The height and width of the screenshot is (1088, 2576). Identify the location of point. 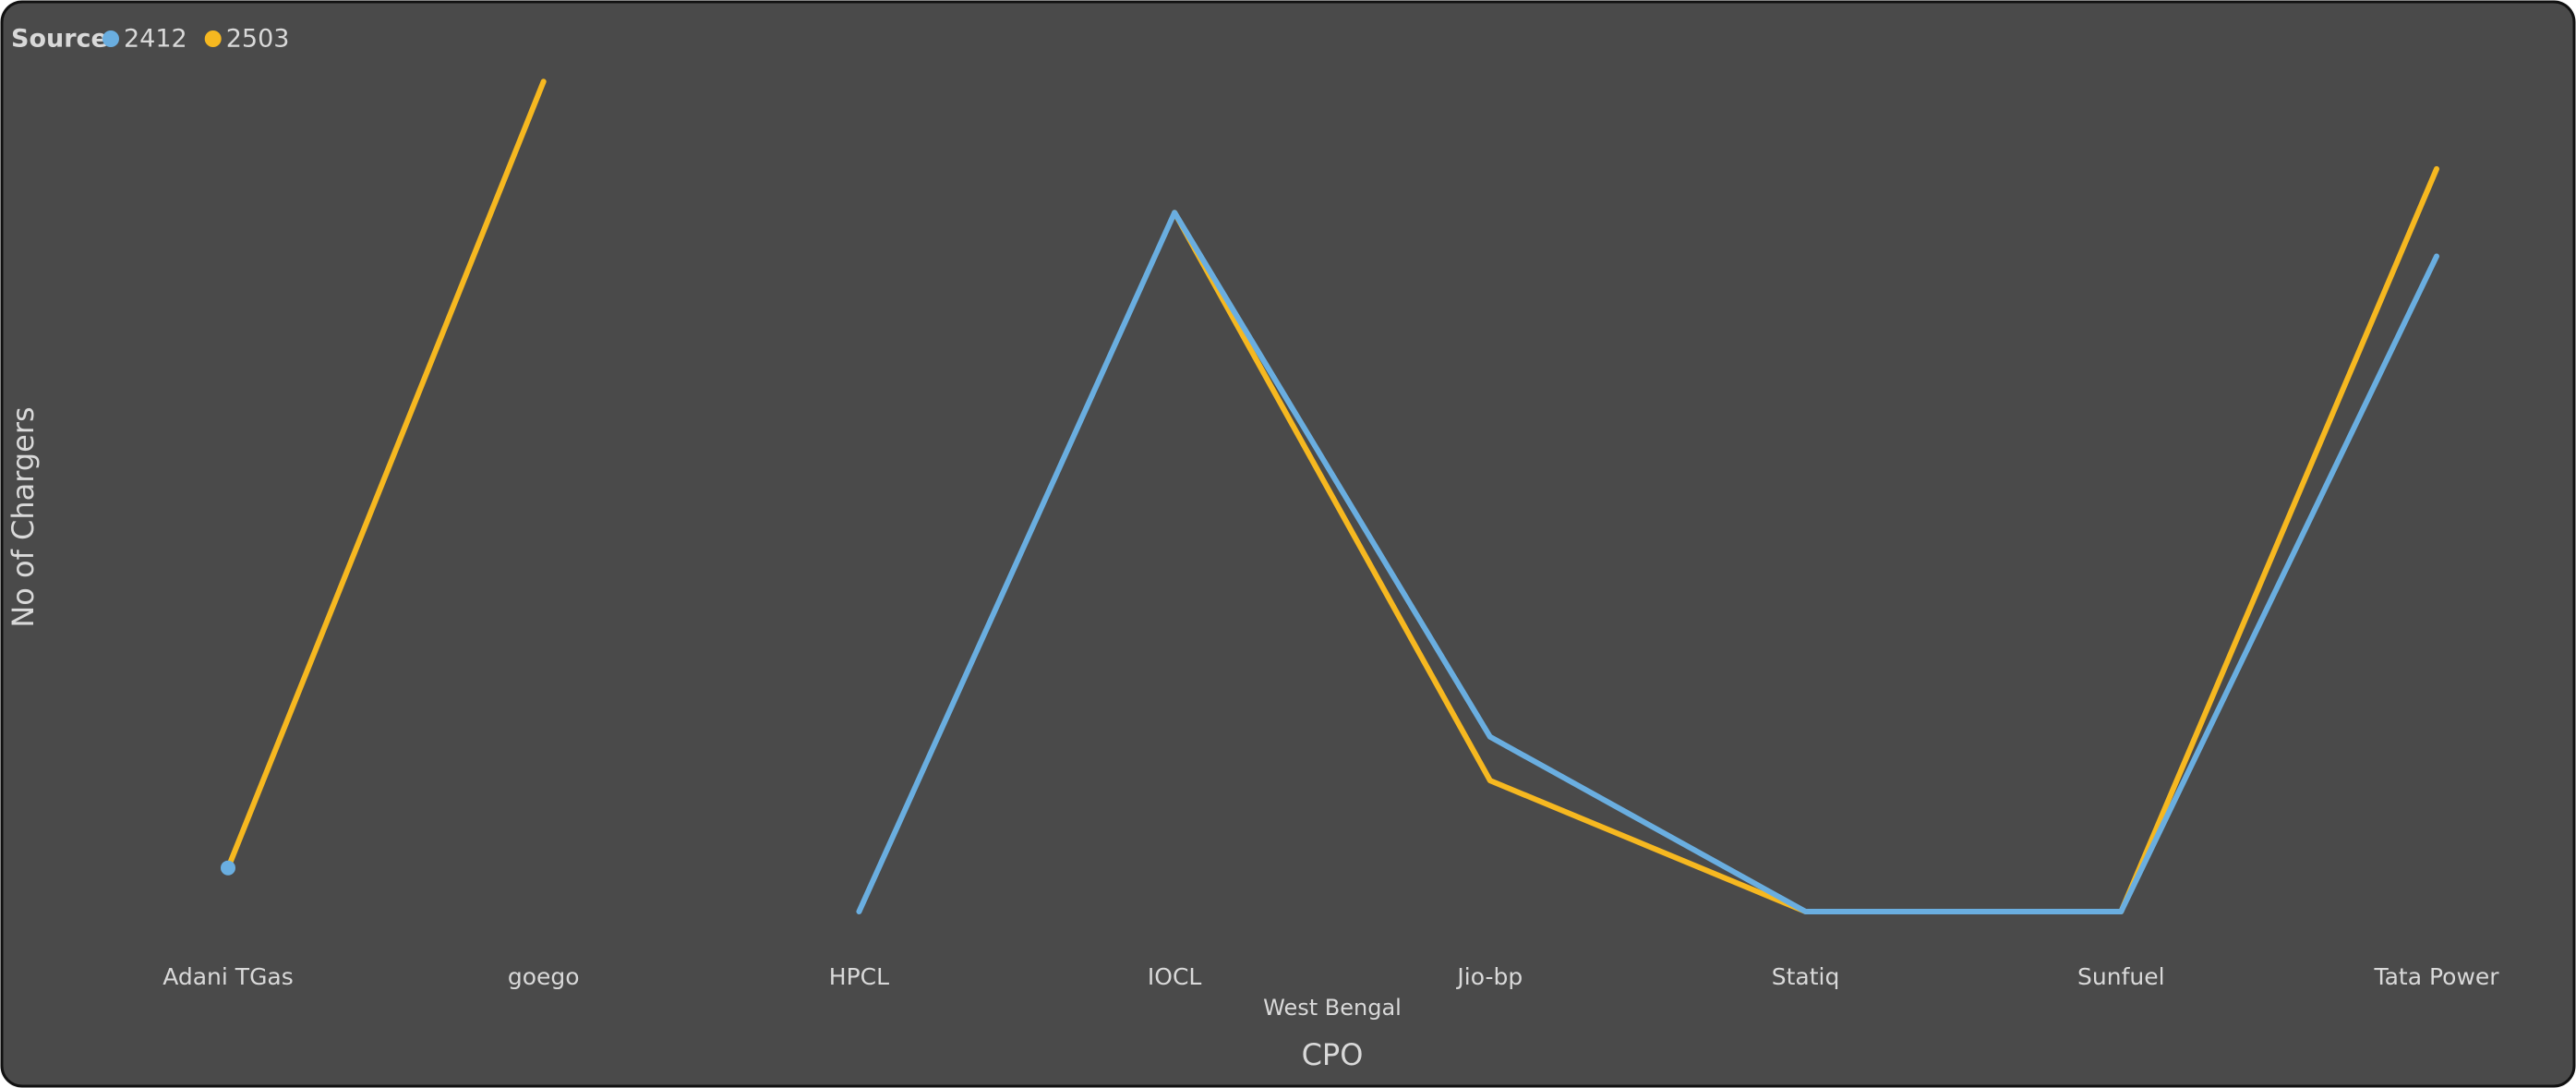
(228, 868).